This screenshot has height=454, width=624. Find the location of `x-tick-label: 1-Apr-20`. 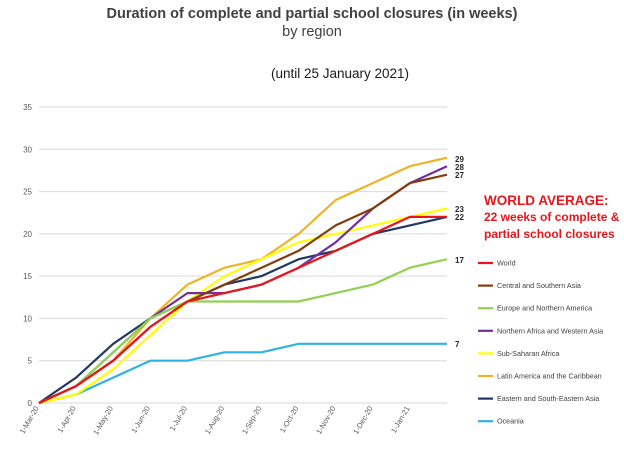

x-tick-label: 1-Apr-20 is located at coordinates (66, 420).